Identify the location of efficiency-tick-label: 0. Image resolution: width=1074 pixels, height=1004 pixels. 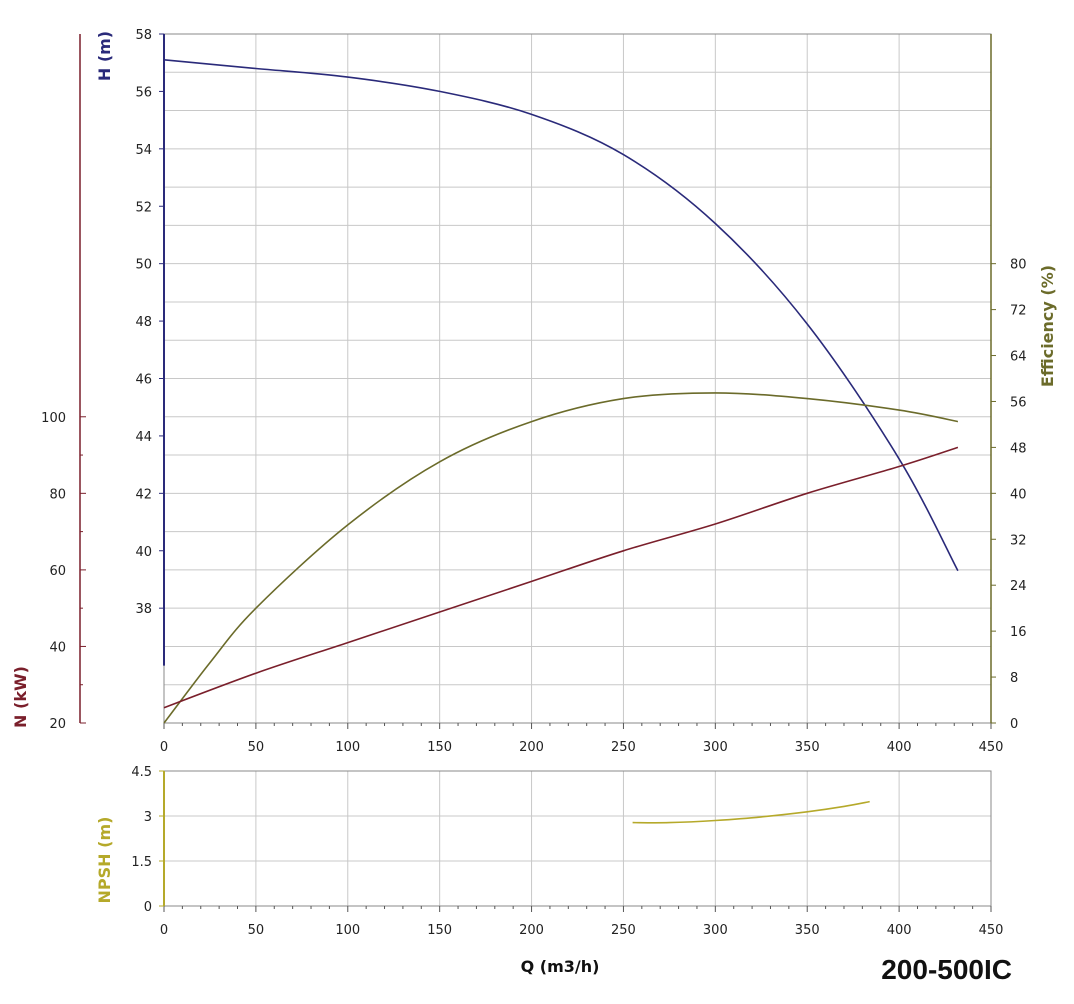
(1014, 724).